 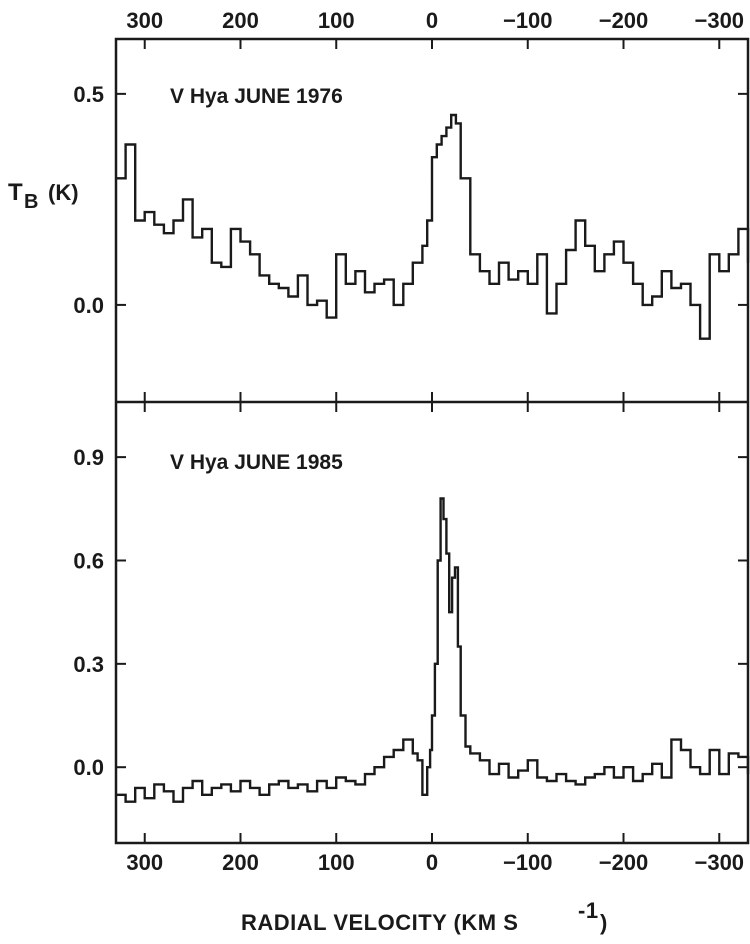 I want to click on x-tick-label-bottom: −200, so click(x=624, y=862).